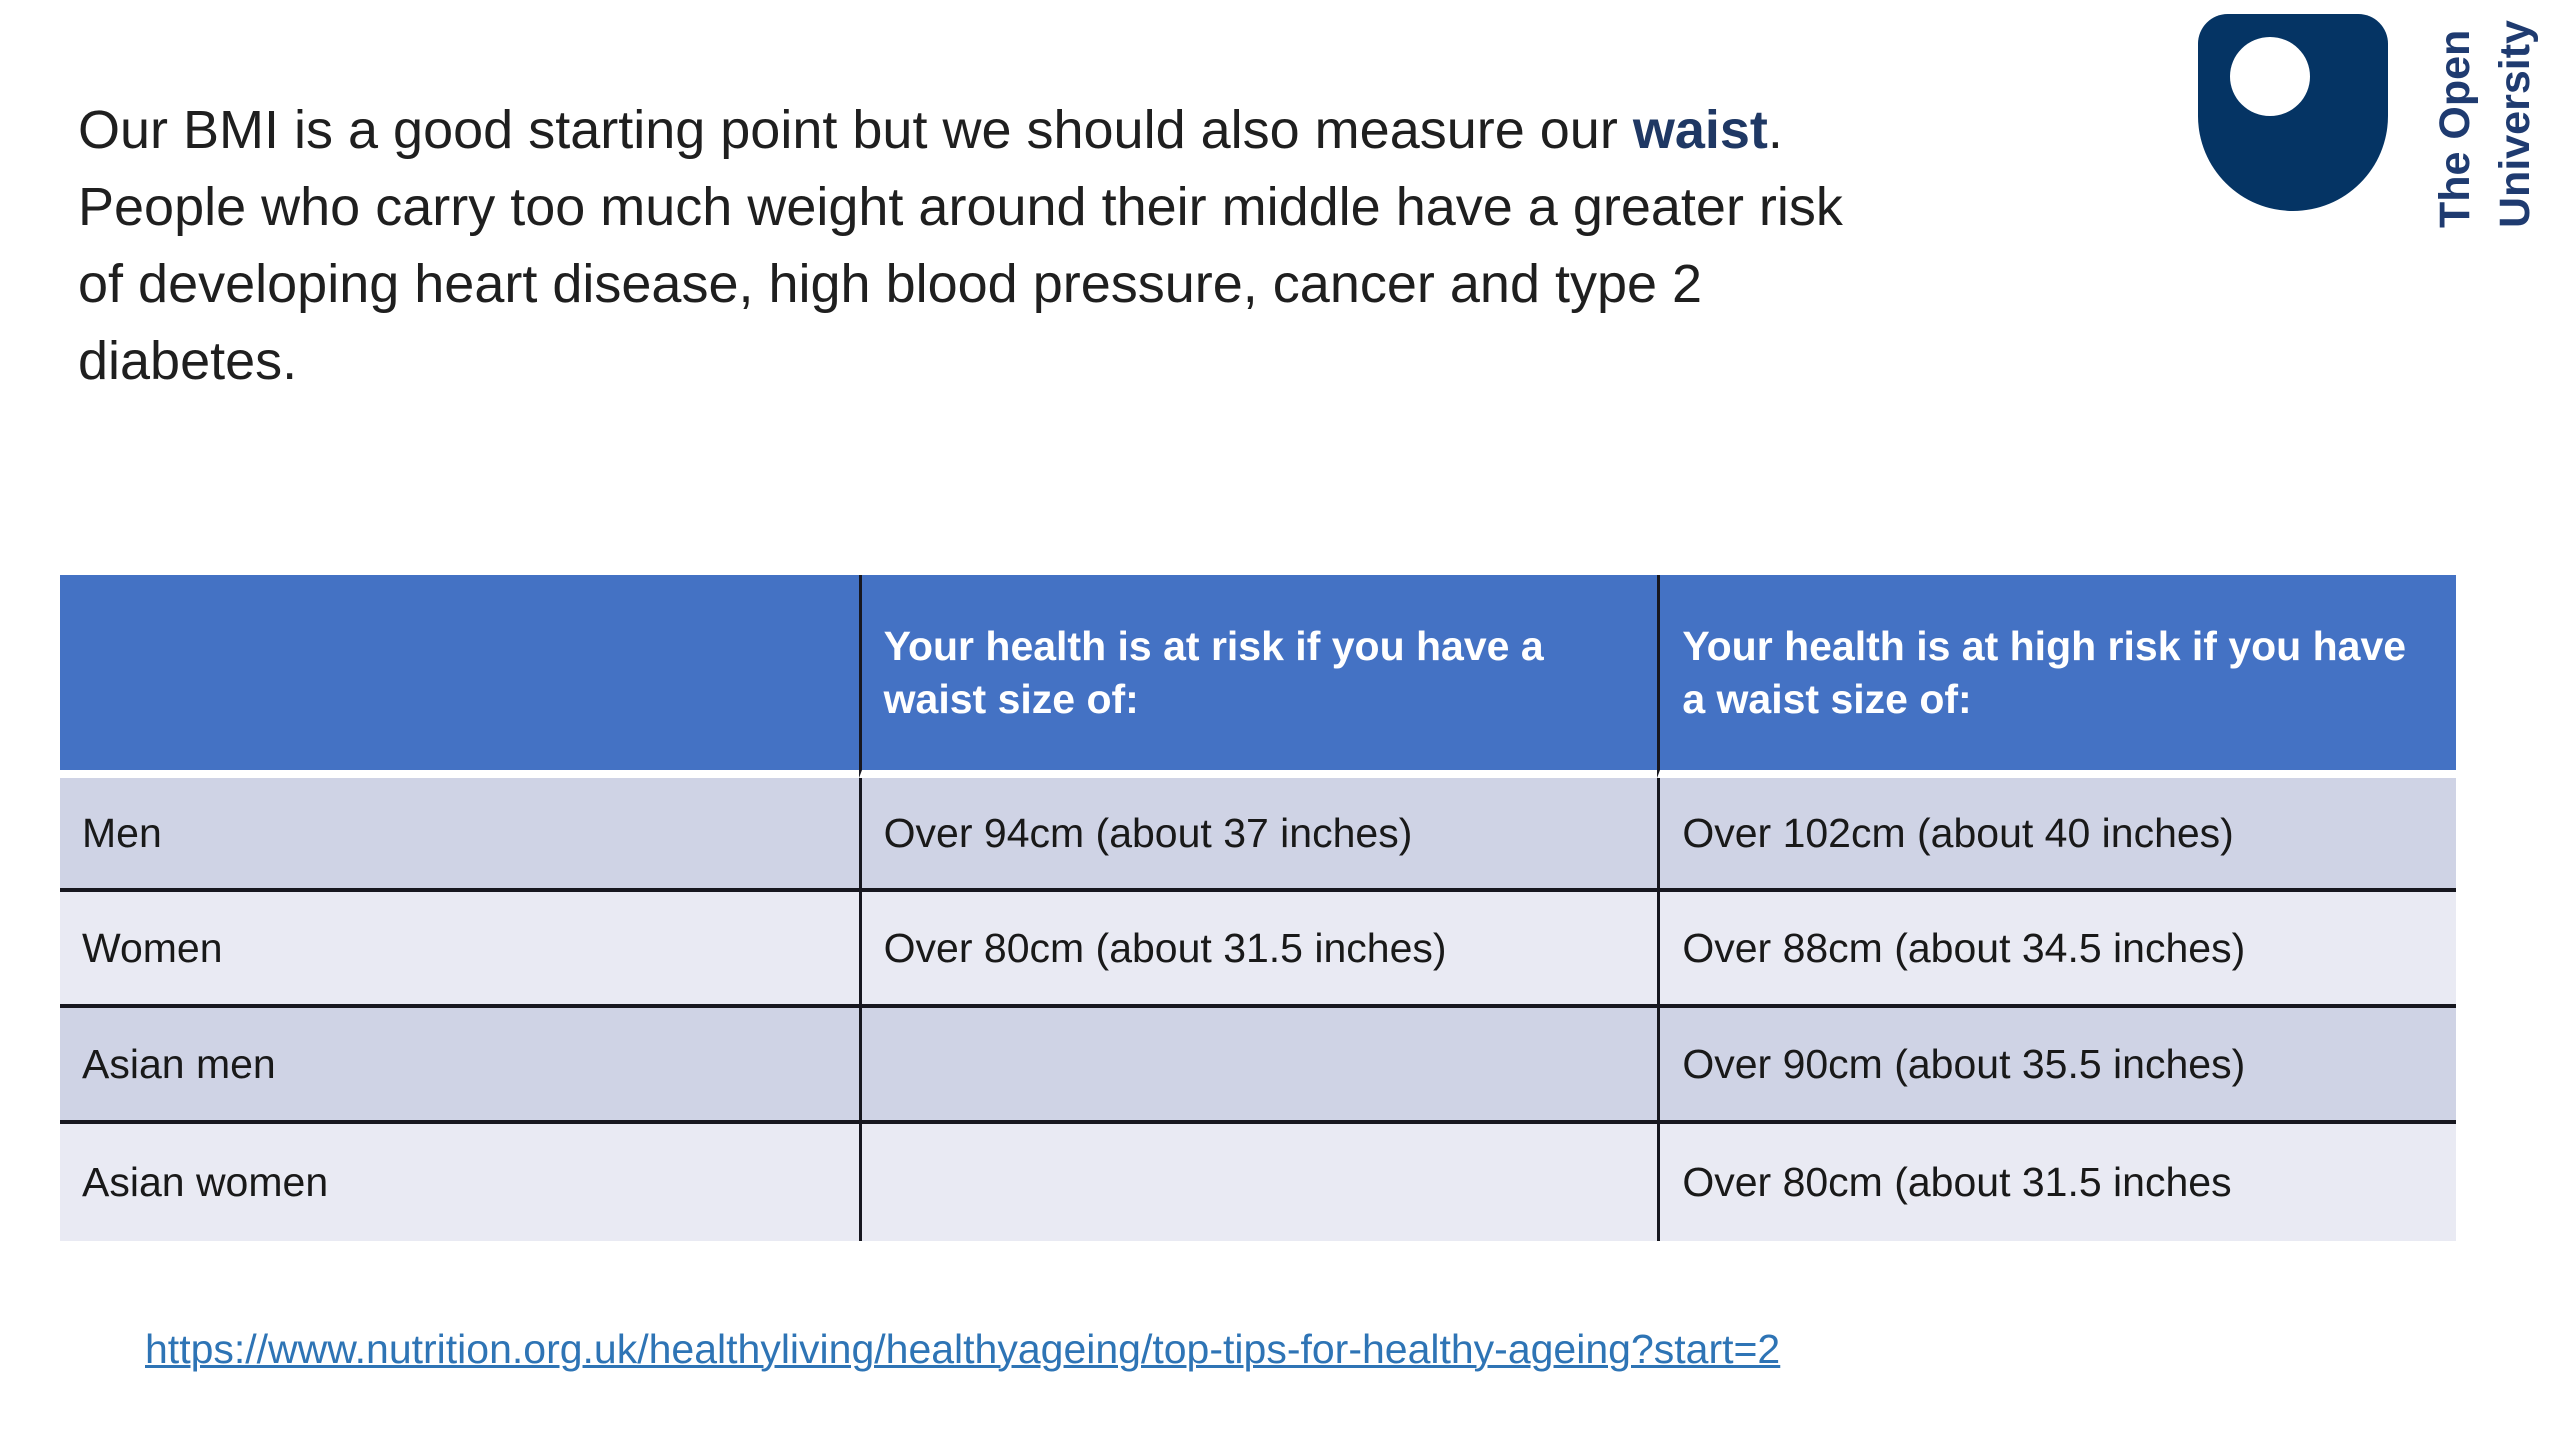  What do you see at coordinates (1700, 130) in the screenshot?
I see `waist-highlight: waist` at bounding box center [1700, 130].